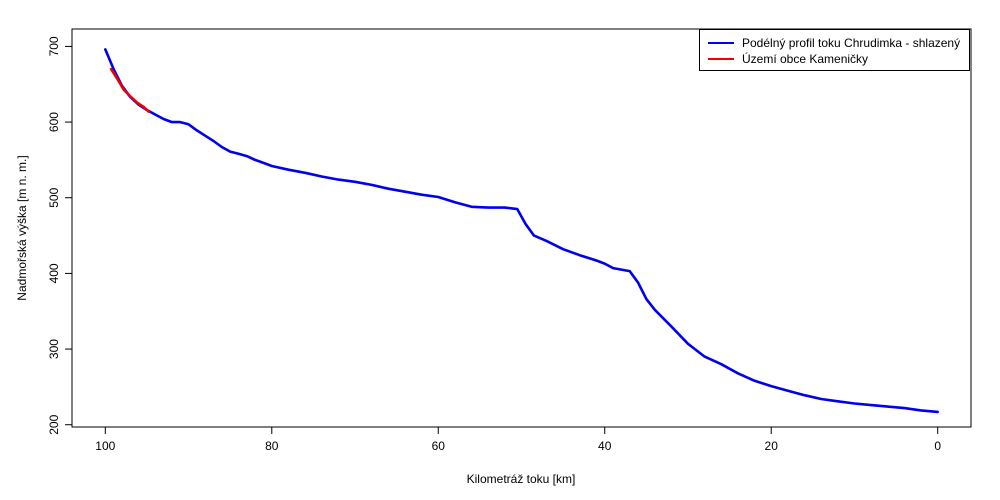 The width and height of the screenshot is (1000, 500). I want to click on y-tick-label: 700, so click(54, 46).